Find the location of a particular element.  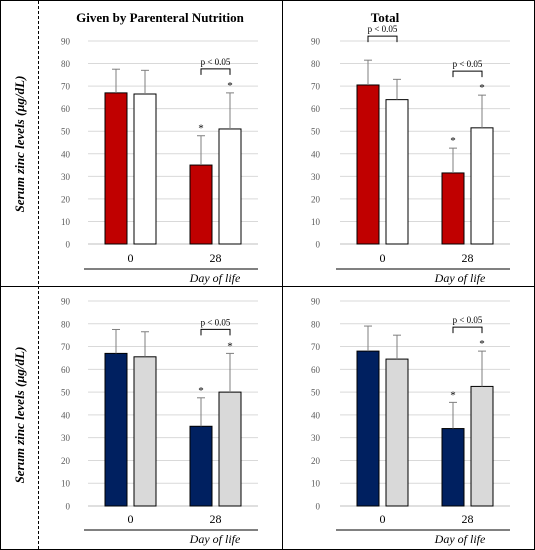

chart-title: Given by Parenteral Nutrition is located at coordinates (160, 17).